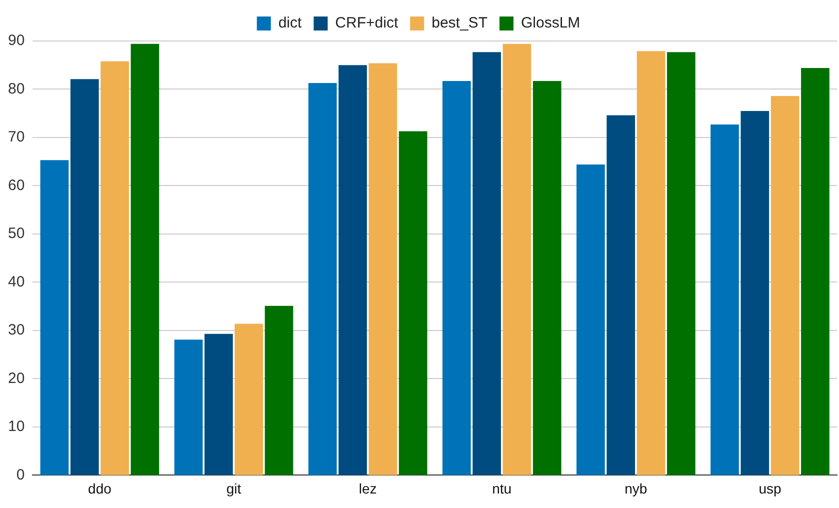  What do you see at coordinates (367, 488) in the screenshot?
I see `x-tick-label: lez` at bounding box center [367, 488].